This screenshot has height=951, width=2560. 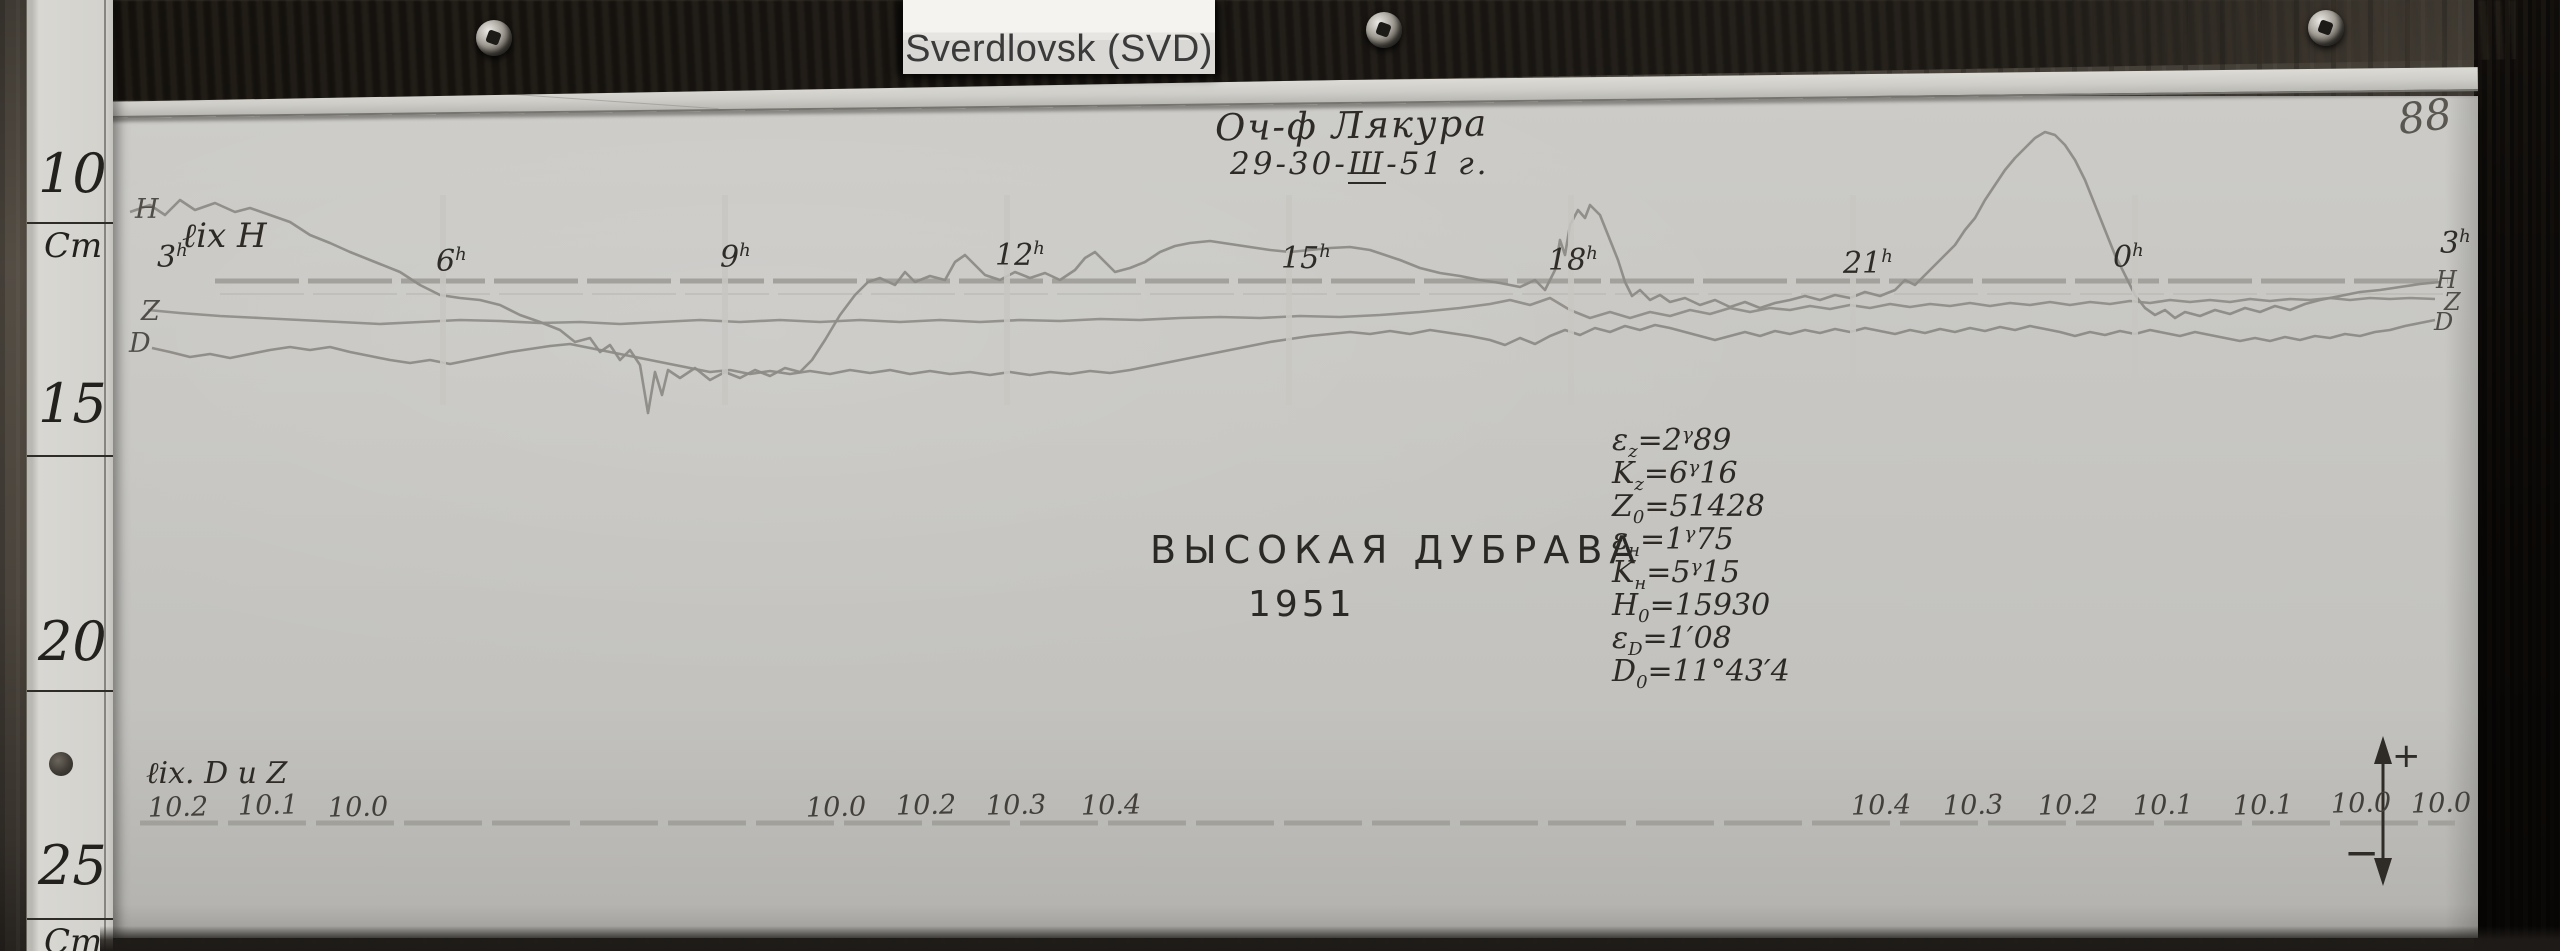 I want to click on trace-D, so click(x=1293, y=347).